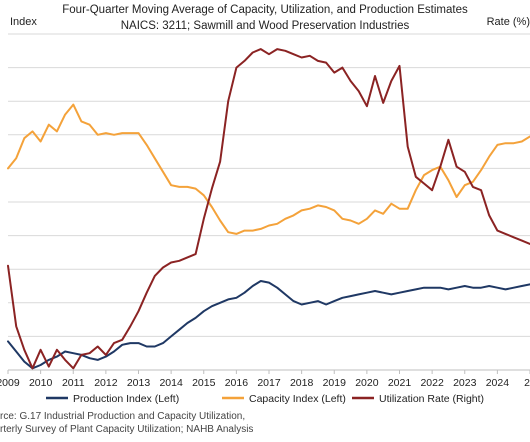  I want to click on x-tick-label: 2017, so click(269, 383).